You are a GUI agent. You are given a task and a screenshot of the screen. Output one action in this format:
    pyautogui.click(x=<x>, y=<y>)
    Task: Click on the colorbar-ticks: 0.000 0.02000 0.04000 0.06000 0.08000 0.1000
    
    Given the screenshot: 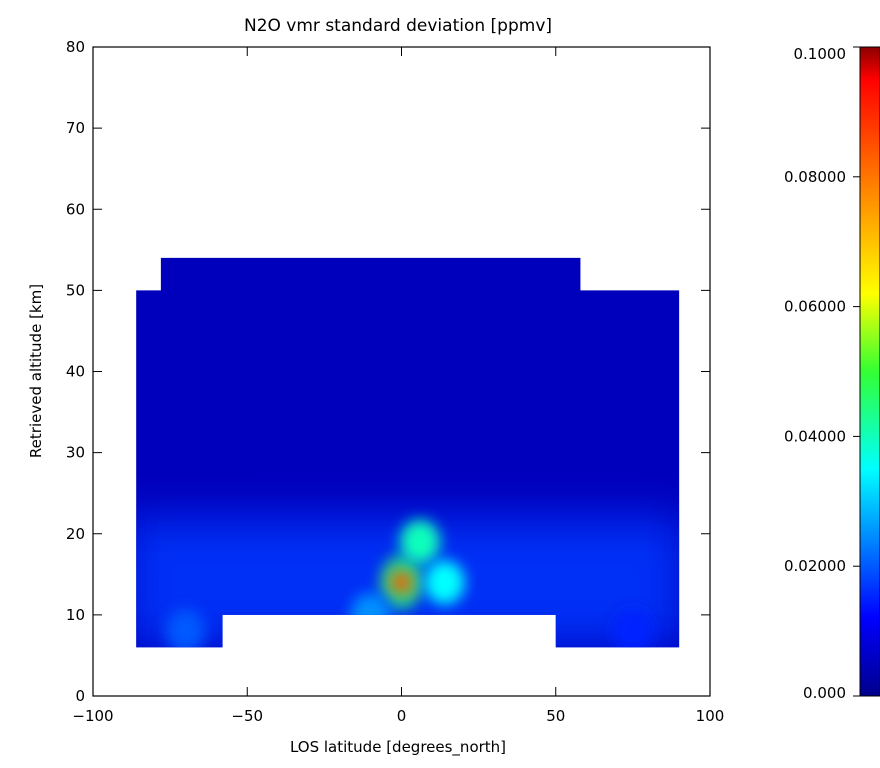 What is the action you would take?
    pyautogui.click(x=822, y=373)
    